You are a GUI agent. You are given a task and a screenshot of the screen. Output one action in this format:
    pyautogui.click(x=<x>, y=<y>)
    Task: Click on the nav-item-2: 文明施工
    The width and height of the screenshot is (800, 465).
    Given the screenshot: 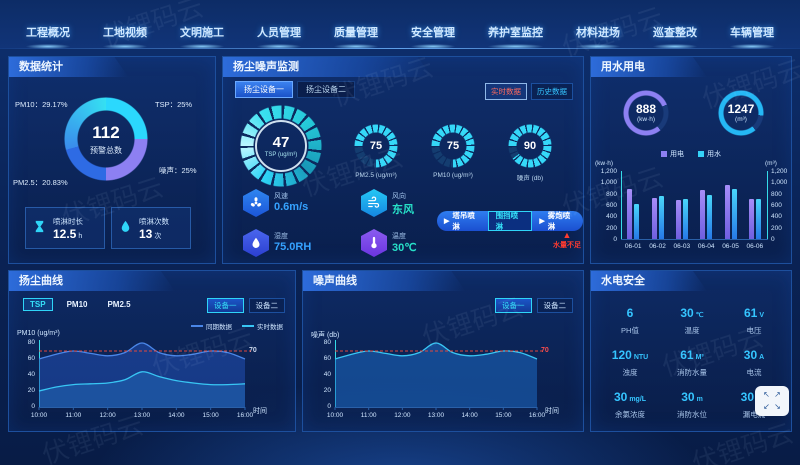 What is the action you would take?
    pyautogui.click(x=202, y=36)
    